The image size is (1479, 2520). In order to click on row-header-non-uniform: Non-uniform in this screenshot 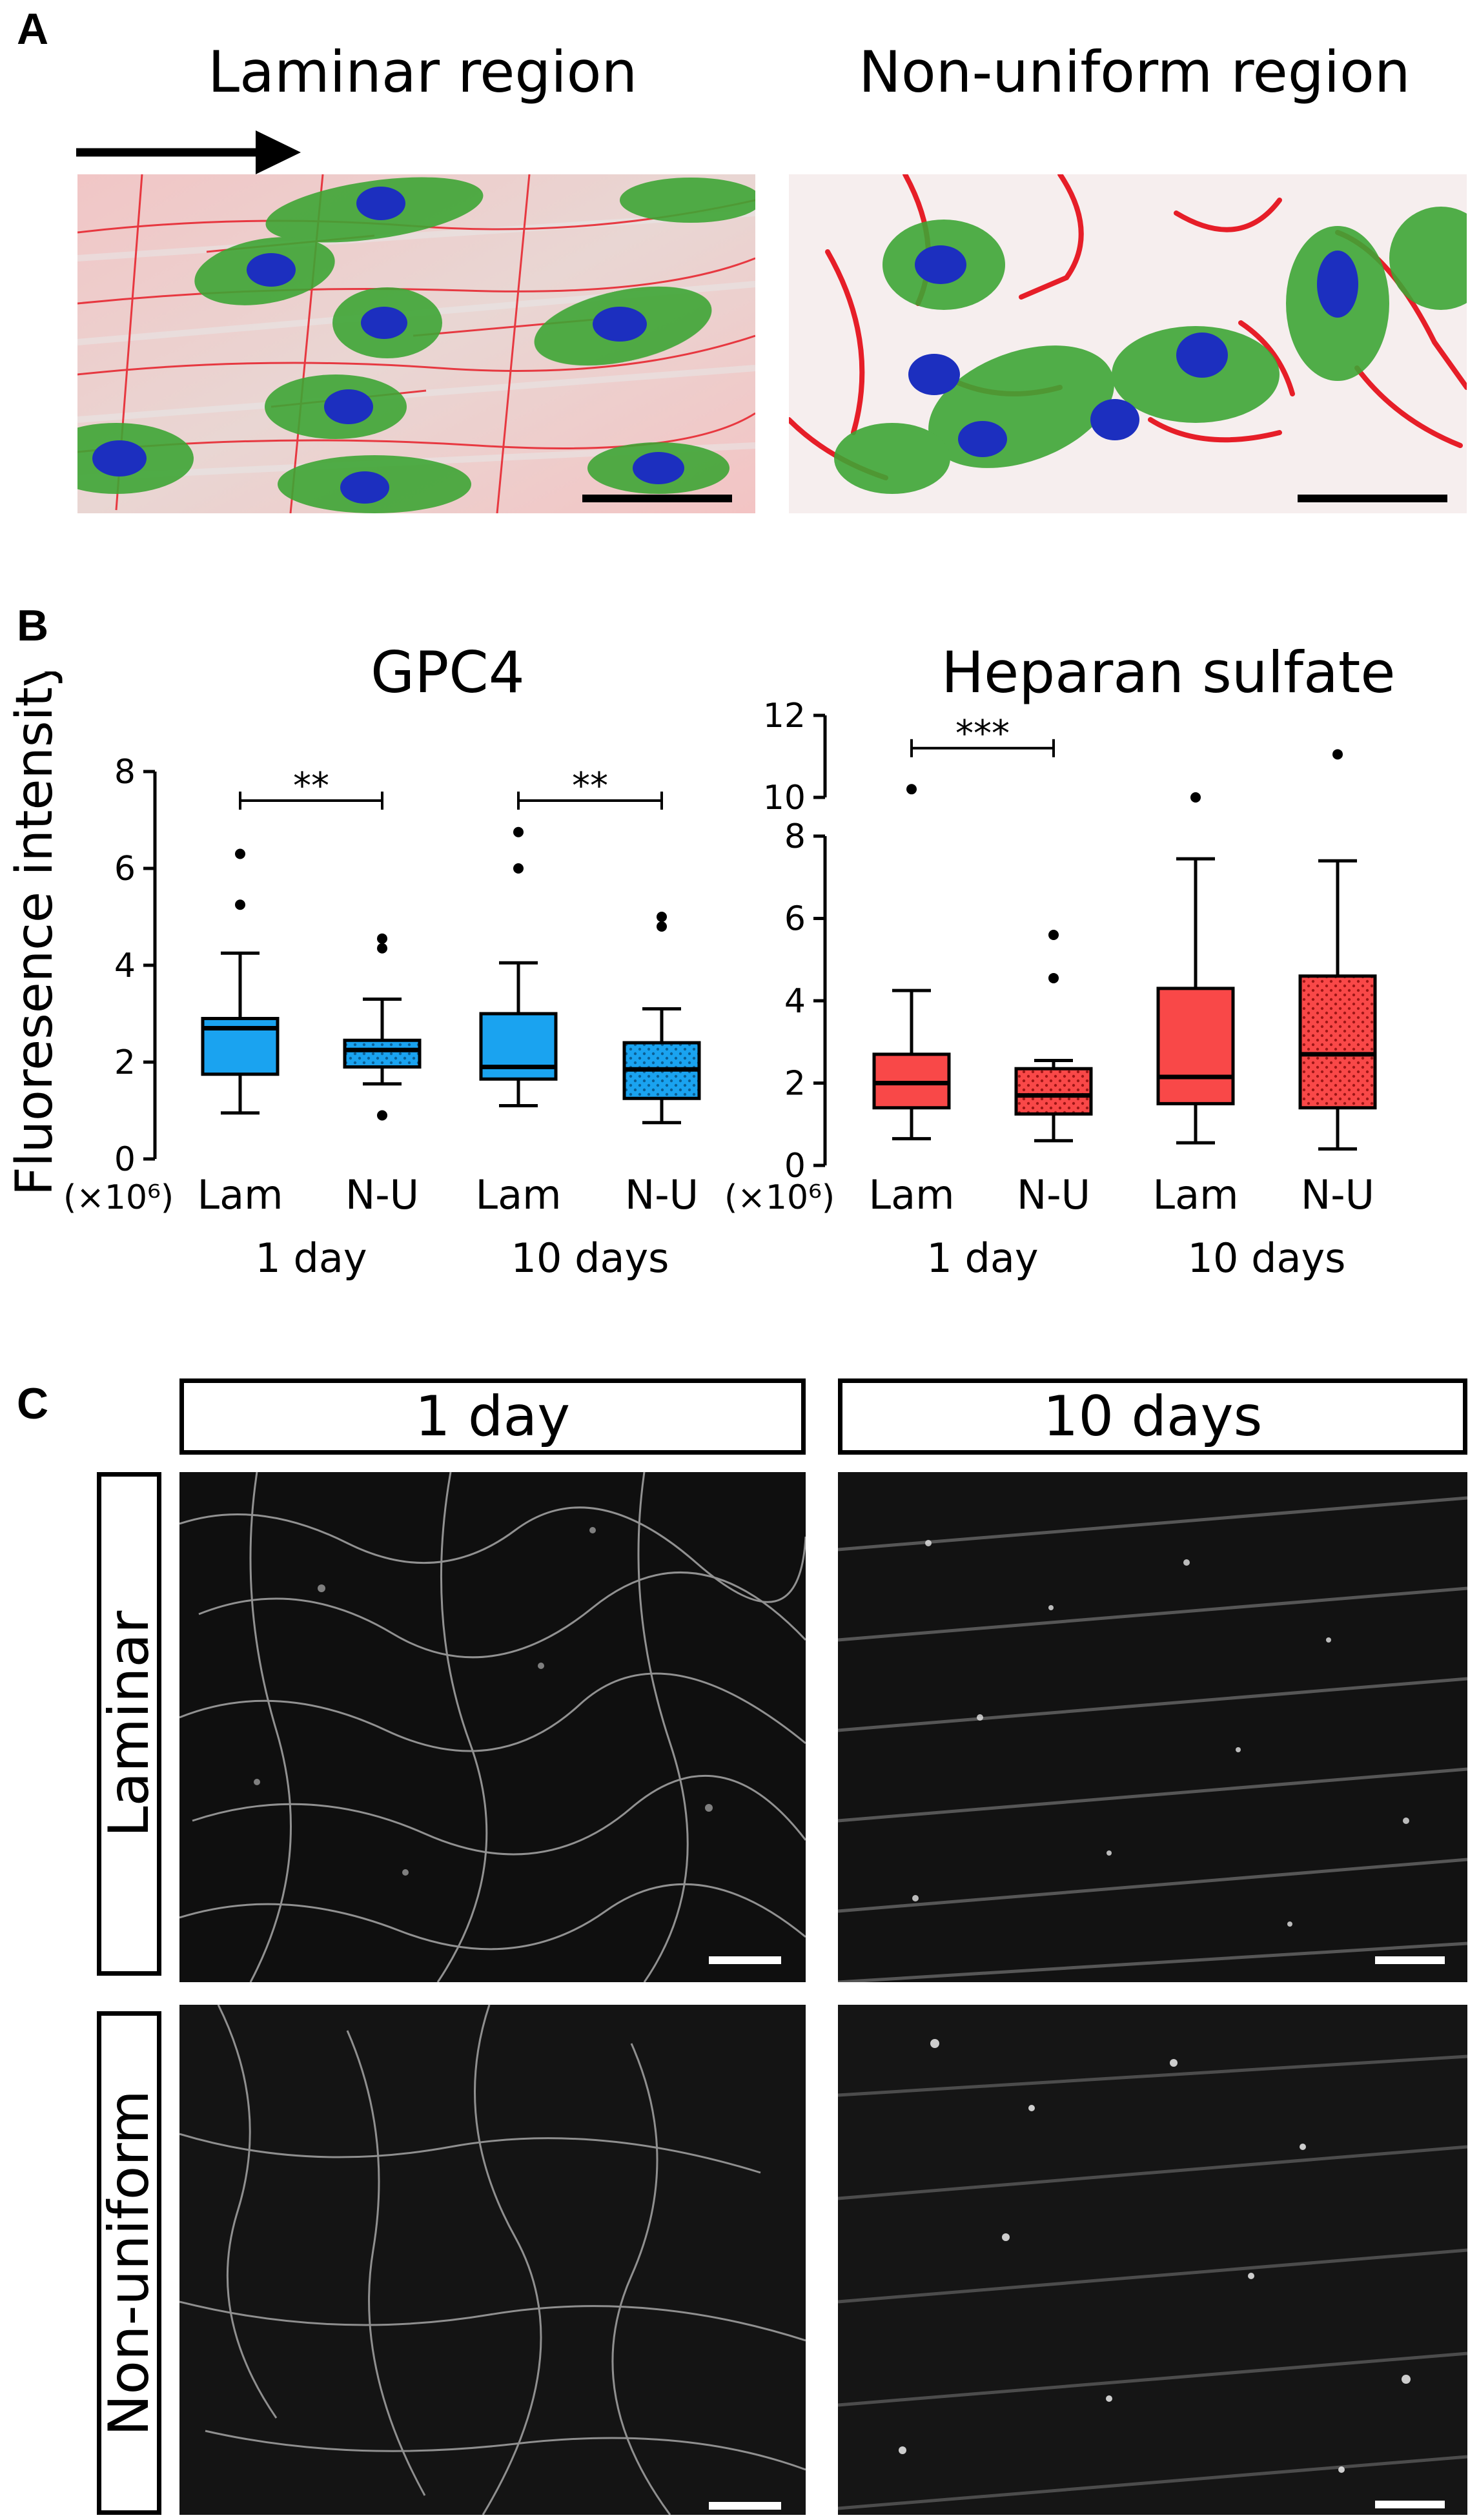, I will do `click(129, 2263)`.